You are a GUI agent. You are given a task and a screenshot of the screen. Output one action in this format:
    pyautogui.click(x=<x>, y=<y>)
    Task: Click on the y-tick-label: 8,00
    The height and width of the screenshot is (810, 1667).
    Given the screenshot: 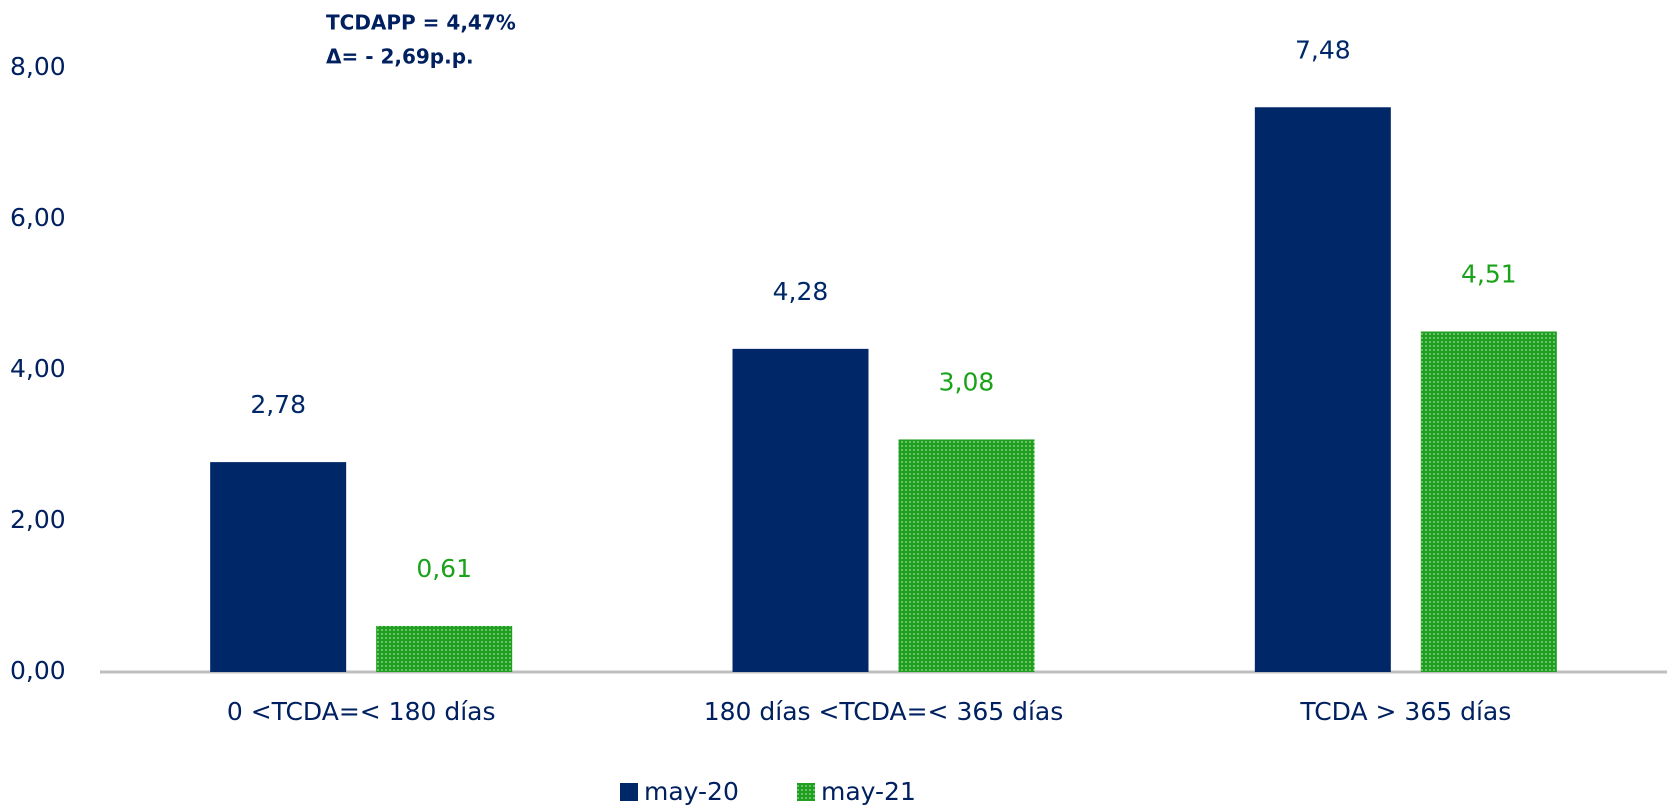 What is the action you would take?
    pyautogui.click(x=38, y=66)
    